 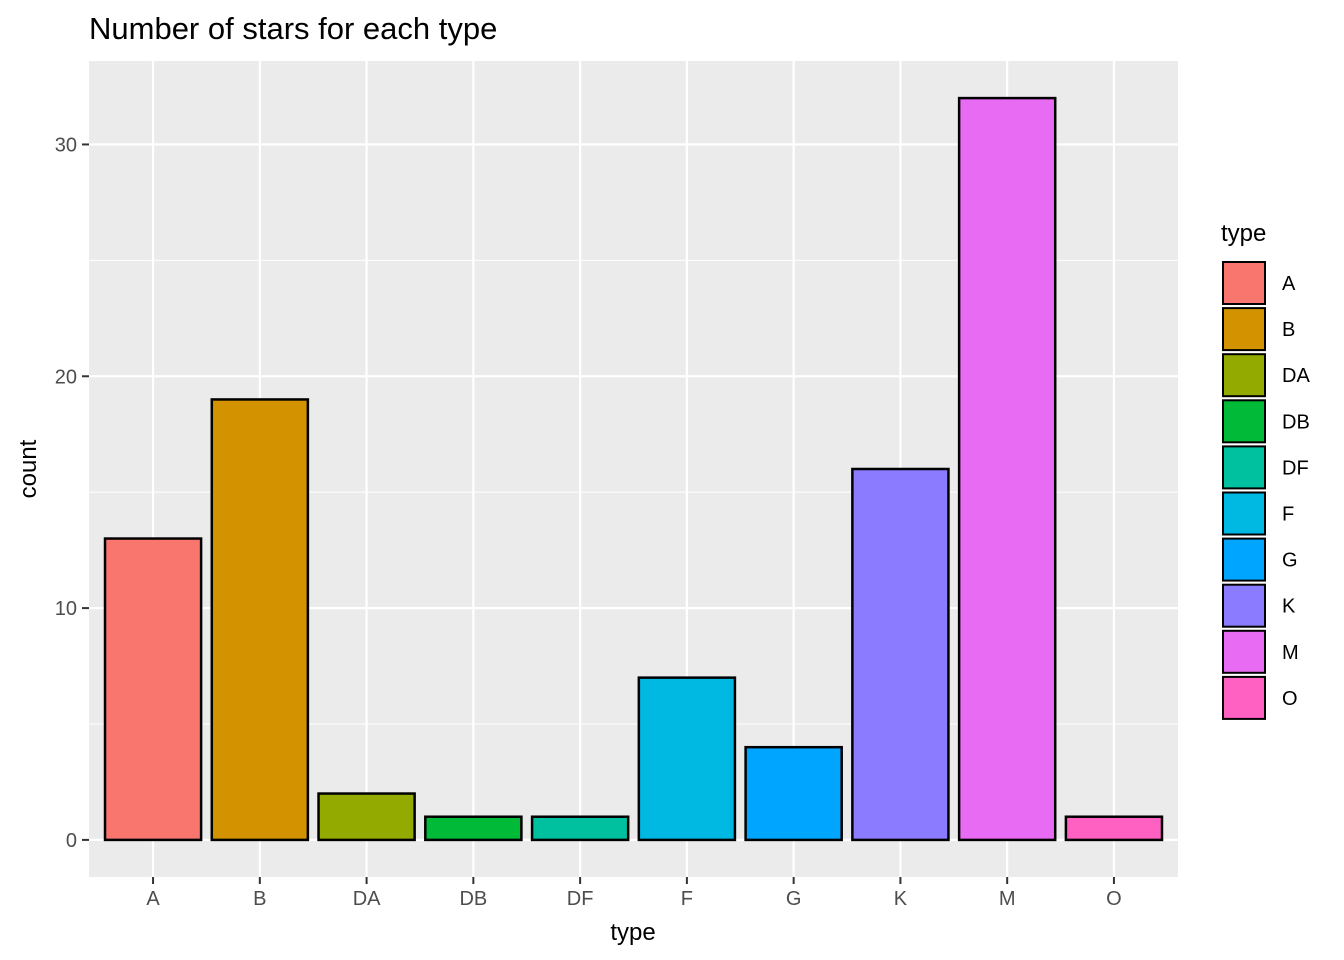 I want to click on legend-title: type, so click(x=1243, y=233).